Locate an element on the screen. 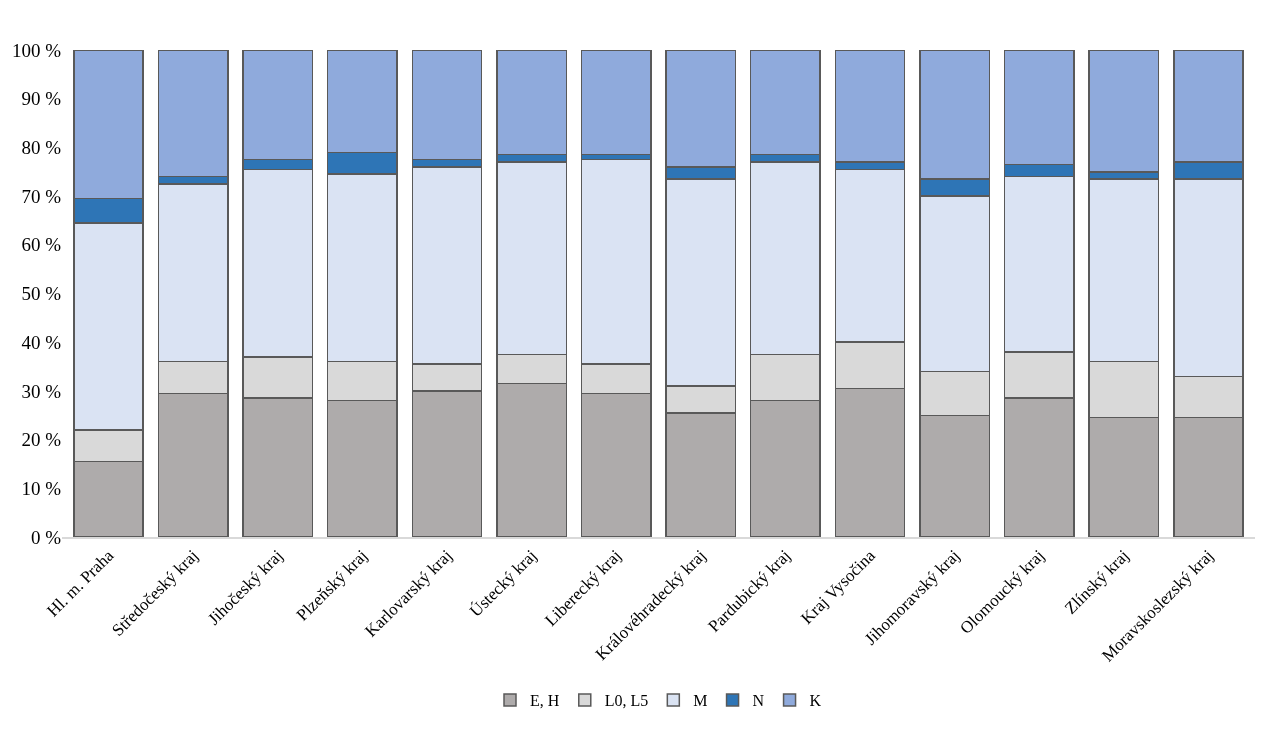 This screenshot has height=729, width=1275. y-tick-label: 100 % is located at coordinates (36, 50).